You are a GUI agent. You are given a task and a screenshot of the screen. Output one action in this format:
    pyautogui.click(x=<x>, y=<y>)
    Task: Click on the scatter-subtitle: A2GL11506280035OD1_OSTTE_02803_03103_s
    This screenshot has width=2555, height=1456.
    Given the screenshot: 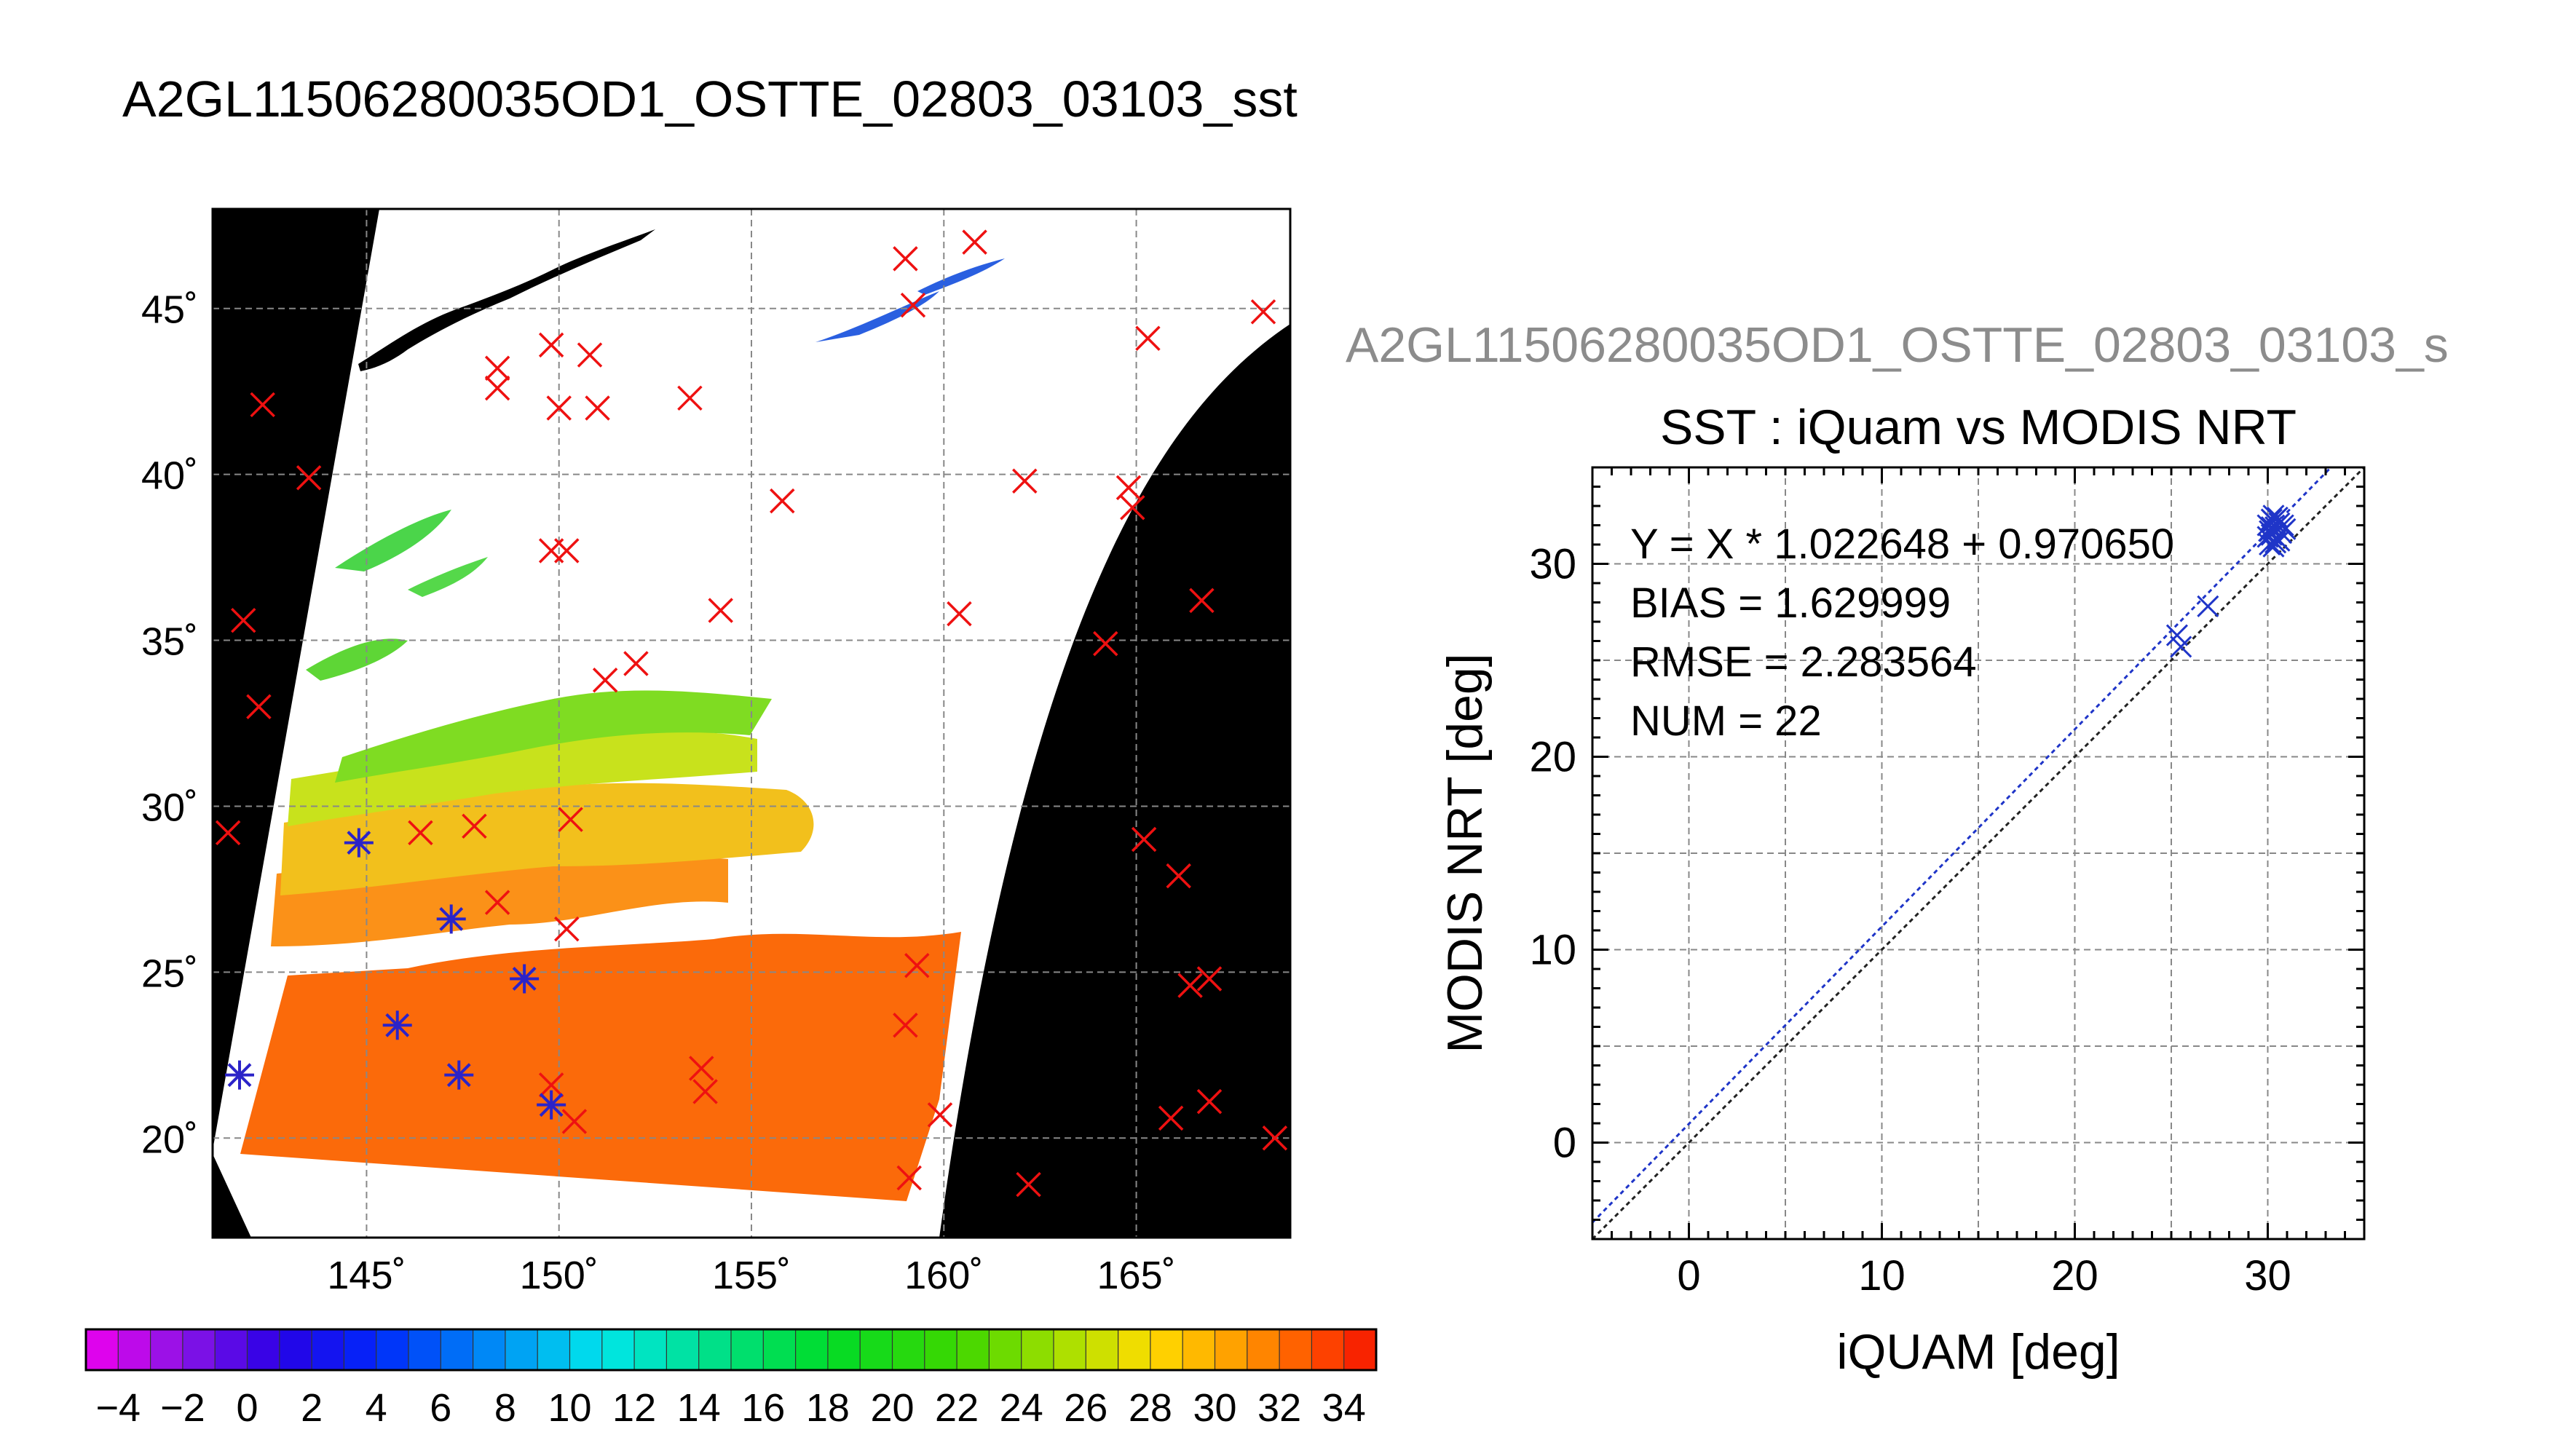 What is the action you would take?
    pyautogui.click(x=1897, y=345)
    